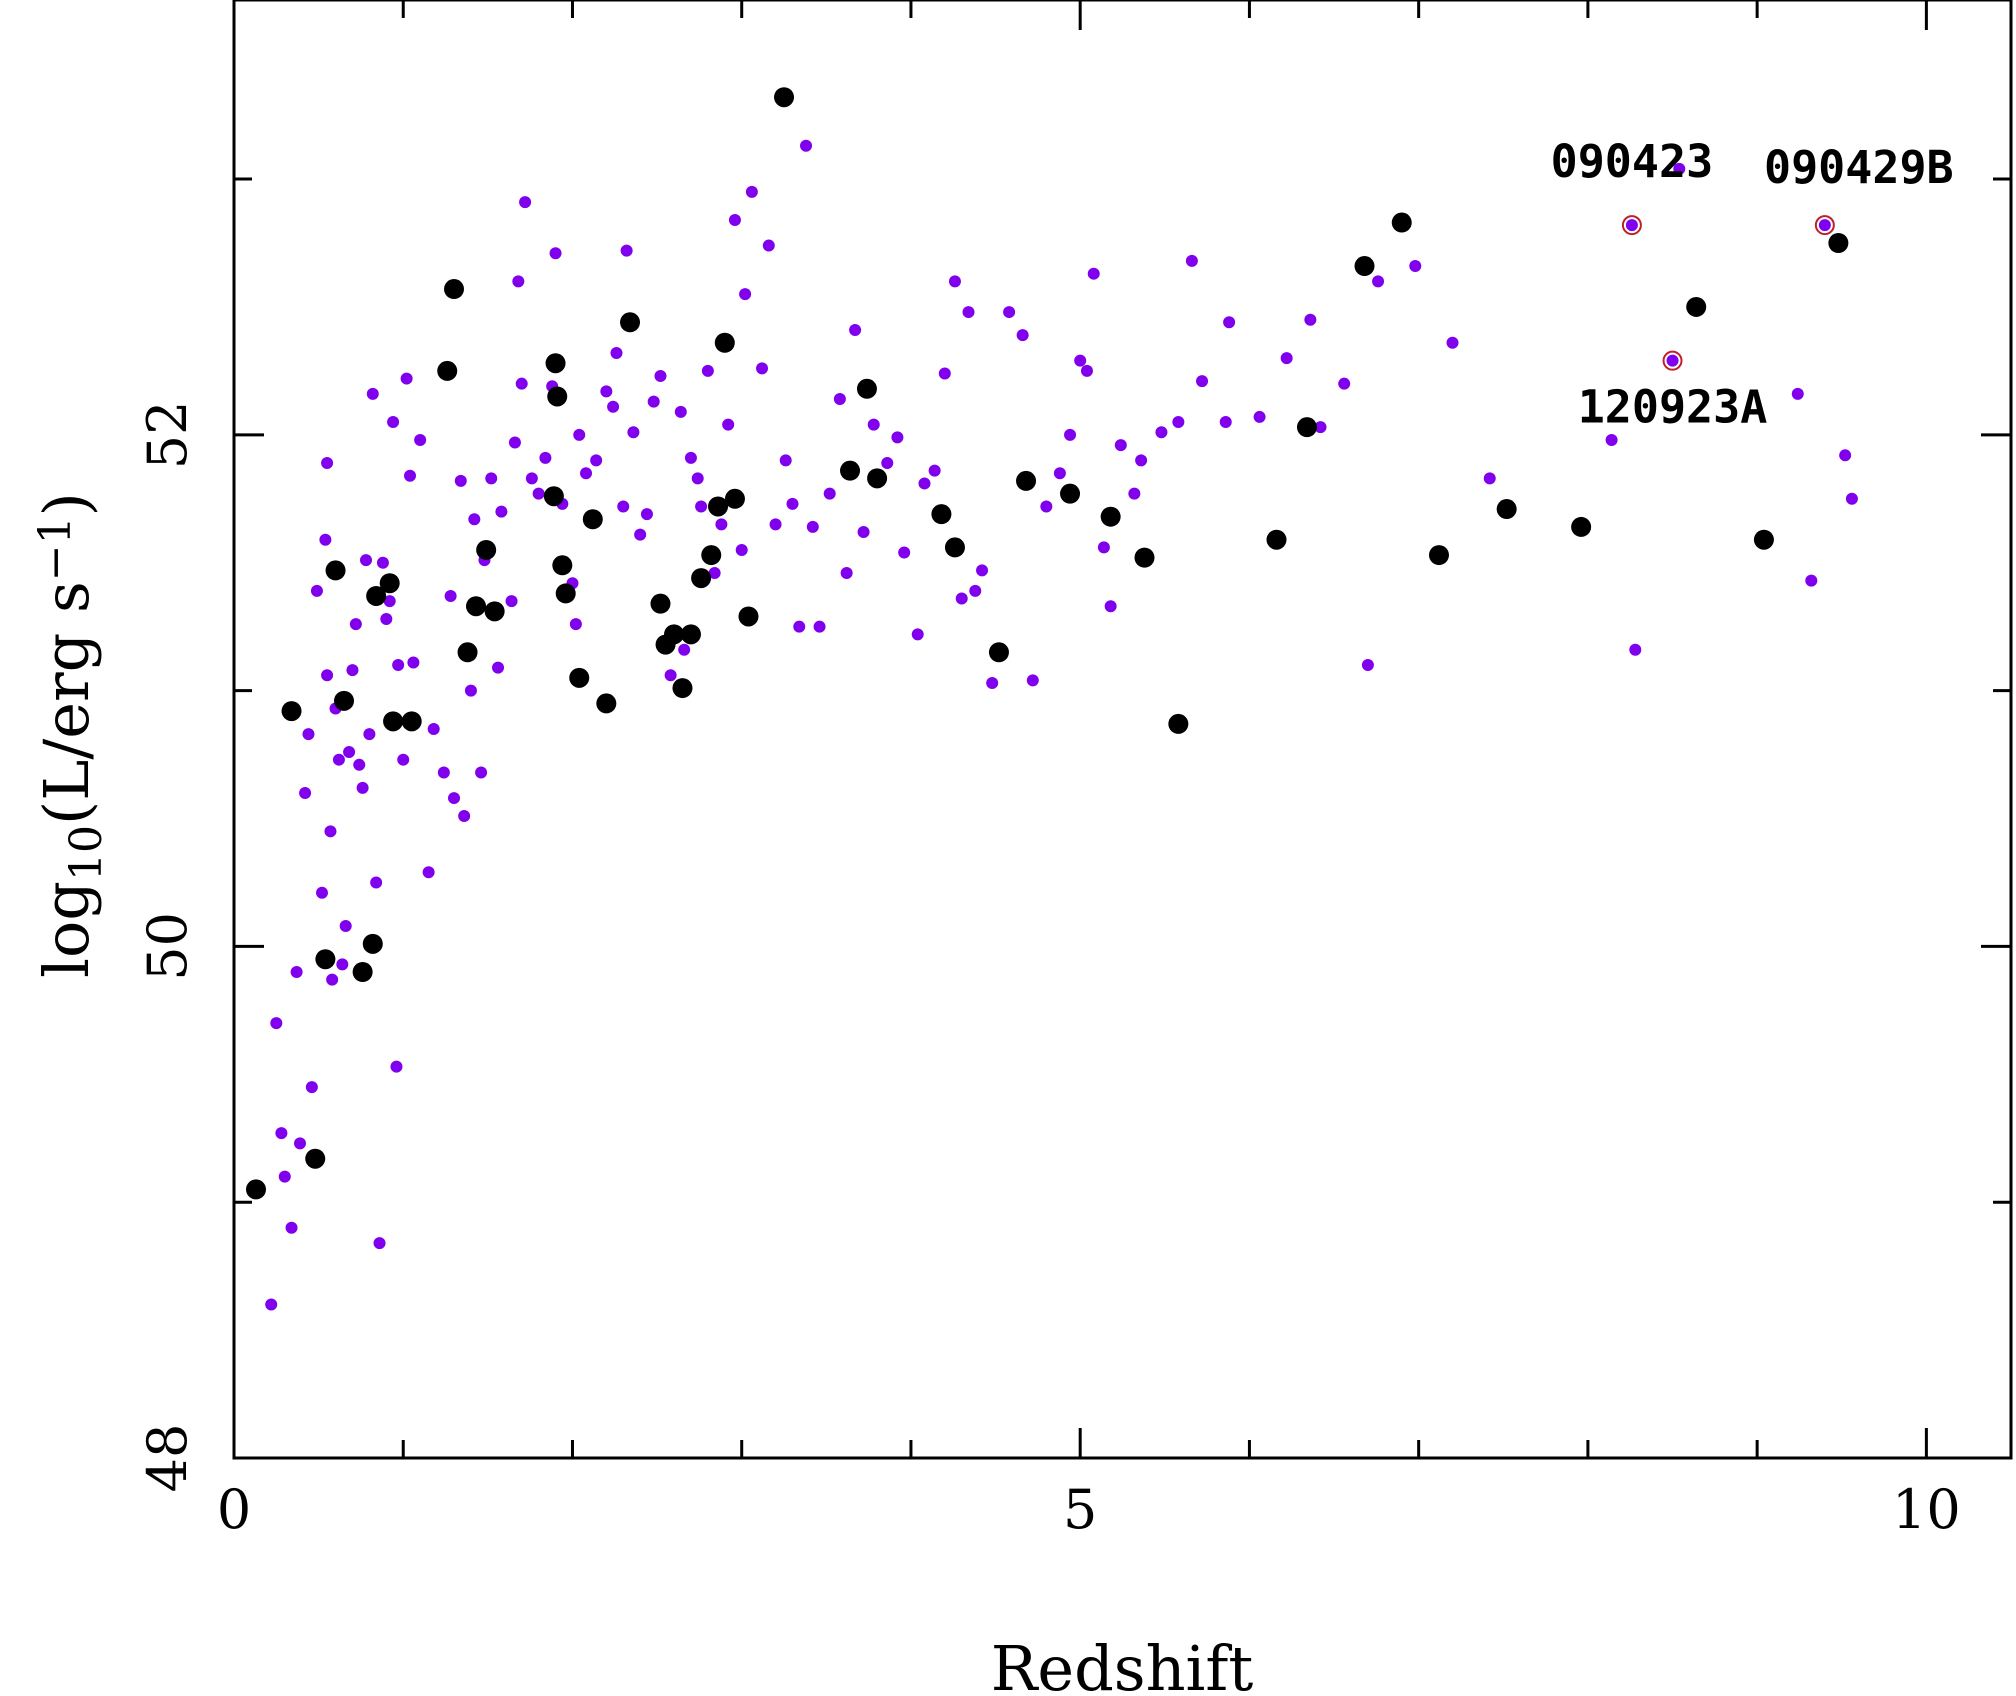 The height and width of the screenshot is (1696, 2016). What do you see at coordinates (66, 504) in the screenshot?
I see `y-axis-title-close: )` at bounding box center [66, 504].